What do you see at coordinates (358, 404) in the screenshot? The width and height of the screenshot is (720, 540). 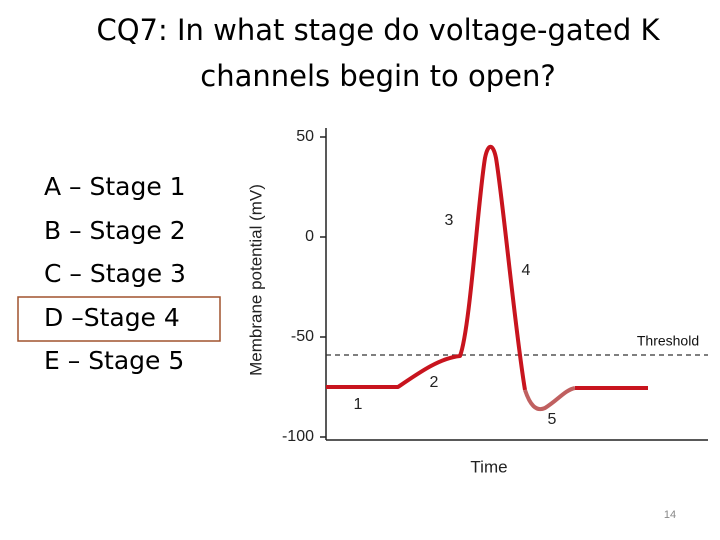 I see `stage-label: 1` at bounding box center [358, 404].